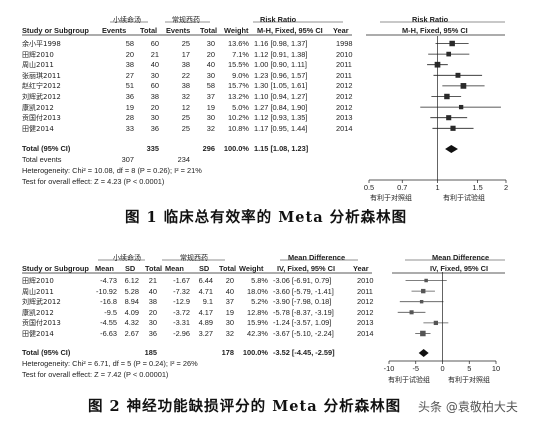 This screenshot has width=540, height=426. What do you see at coordinates (127, 258) in the screenshot?
I see `group-header-experimental-2: 小续命汤` at bounding box center [127, 258].